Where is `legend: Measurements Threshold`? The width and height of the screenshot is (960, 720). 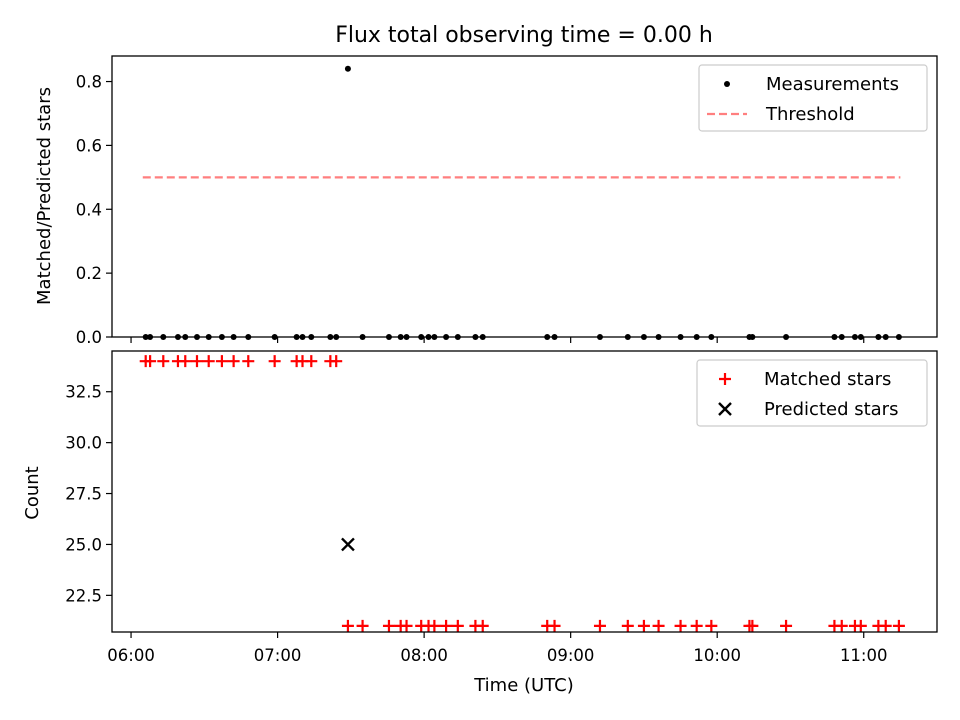
legend: Measurements Threshold is located at coordinates (813, 98).